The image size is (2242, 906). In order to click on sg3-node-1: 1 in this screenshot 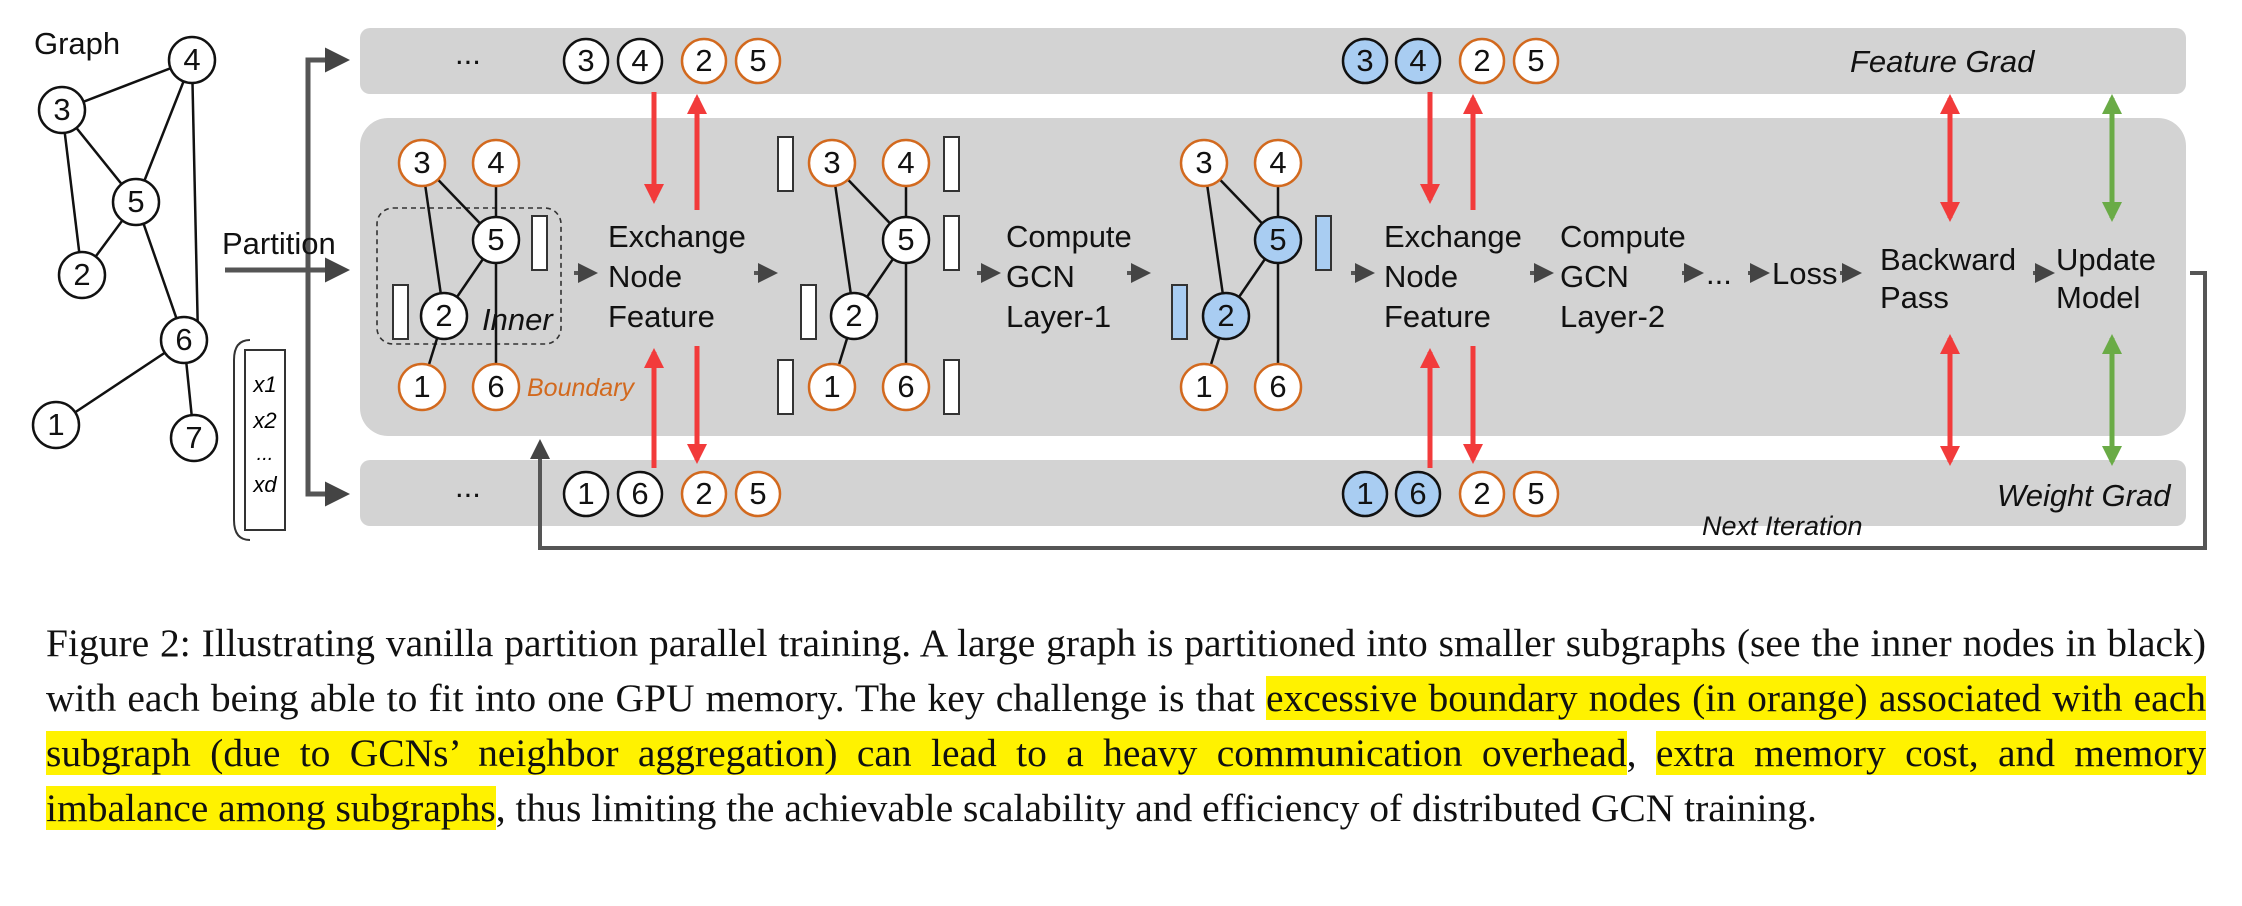, I will do `click(1204, 387)`.